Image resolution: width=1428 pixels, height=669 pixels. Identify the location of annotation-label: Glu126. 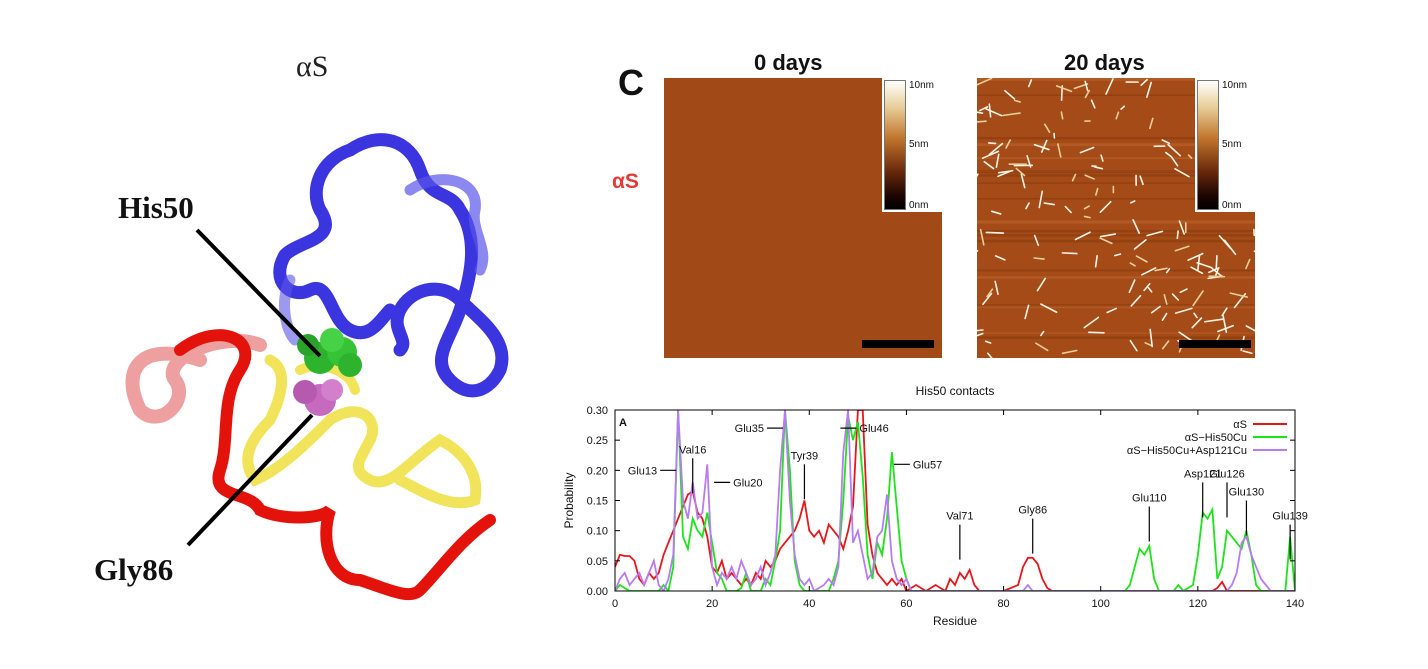
(1226, 474).